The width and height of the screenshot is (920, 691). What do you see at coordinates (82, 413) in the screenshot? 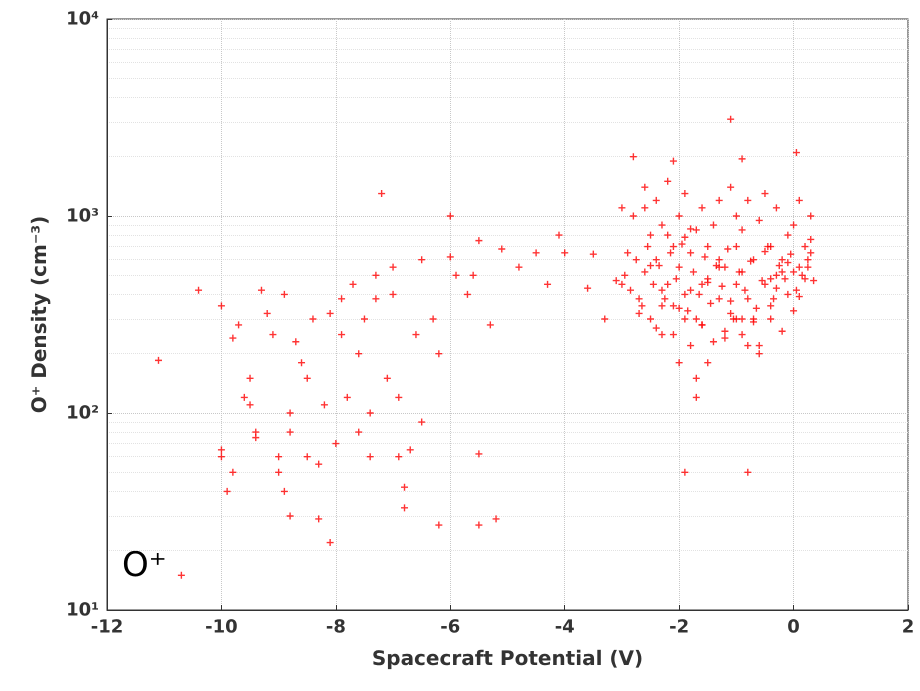
I see `y-tick-label: 10²` at bounding box center [82, 413].